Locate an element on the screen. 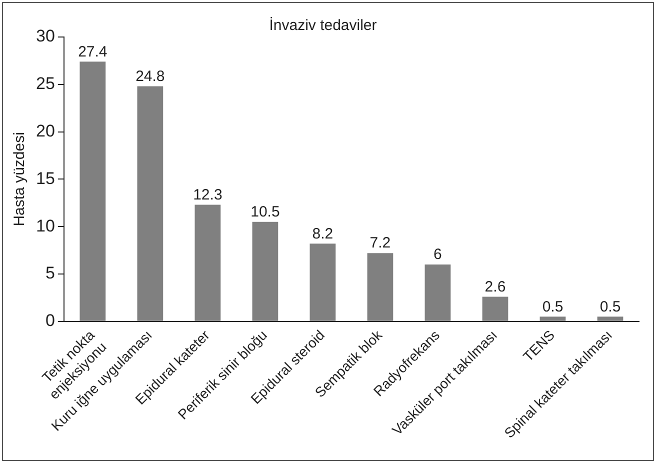 Image resolution: width=656 pixels, height=463 pixels. y-tick-label: 0 is located at coordinates (50, 320).